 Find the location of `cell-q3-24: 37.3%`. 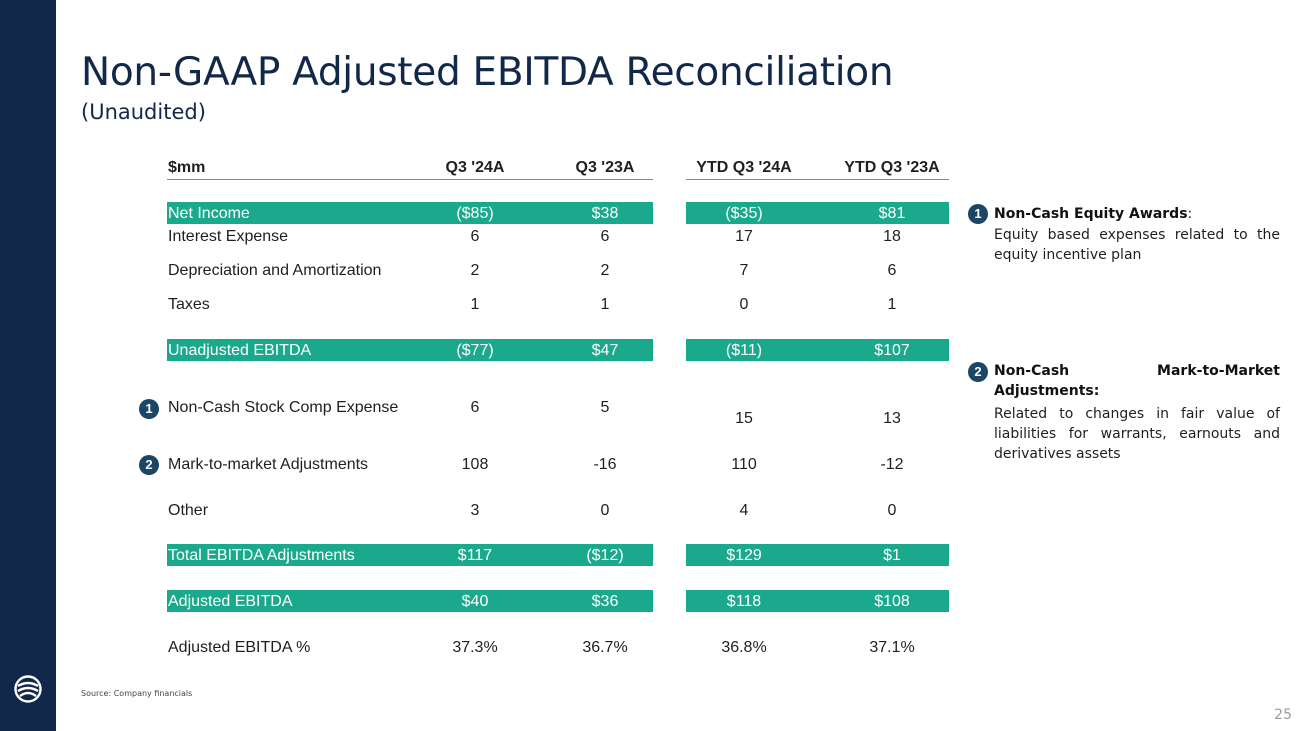

cell-q3-24: 37.3% is located at coordinates (475, 647).